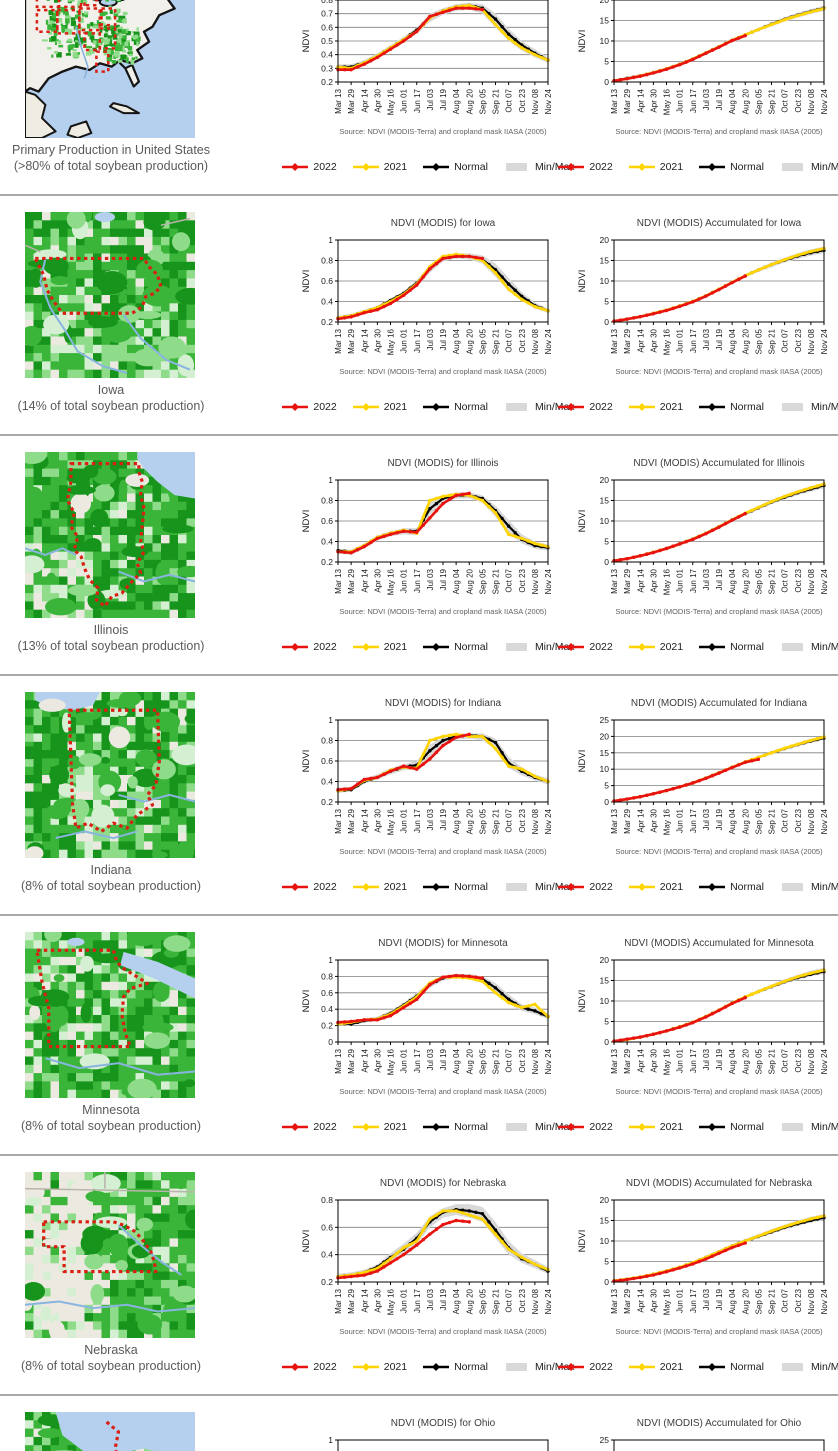 The image size is (838, 1451). What do you see at coordinates (330, 720) in the screenshot?
I see `y-tick-label: 1` at bounding box center [330, 720].